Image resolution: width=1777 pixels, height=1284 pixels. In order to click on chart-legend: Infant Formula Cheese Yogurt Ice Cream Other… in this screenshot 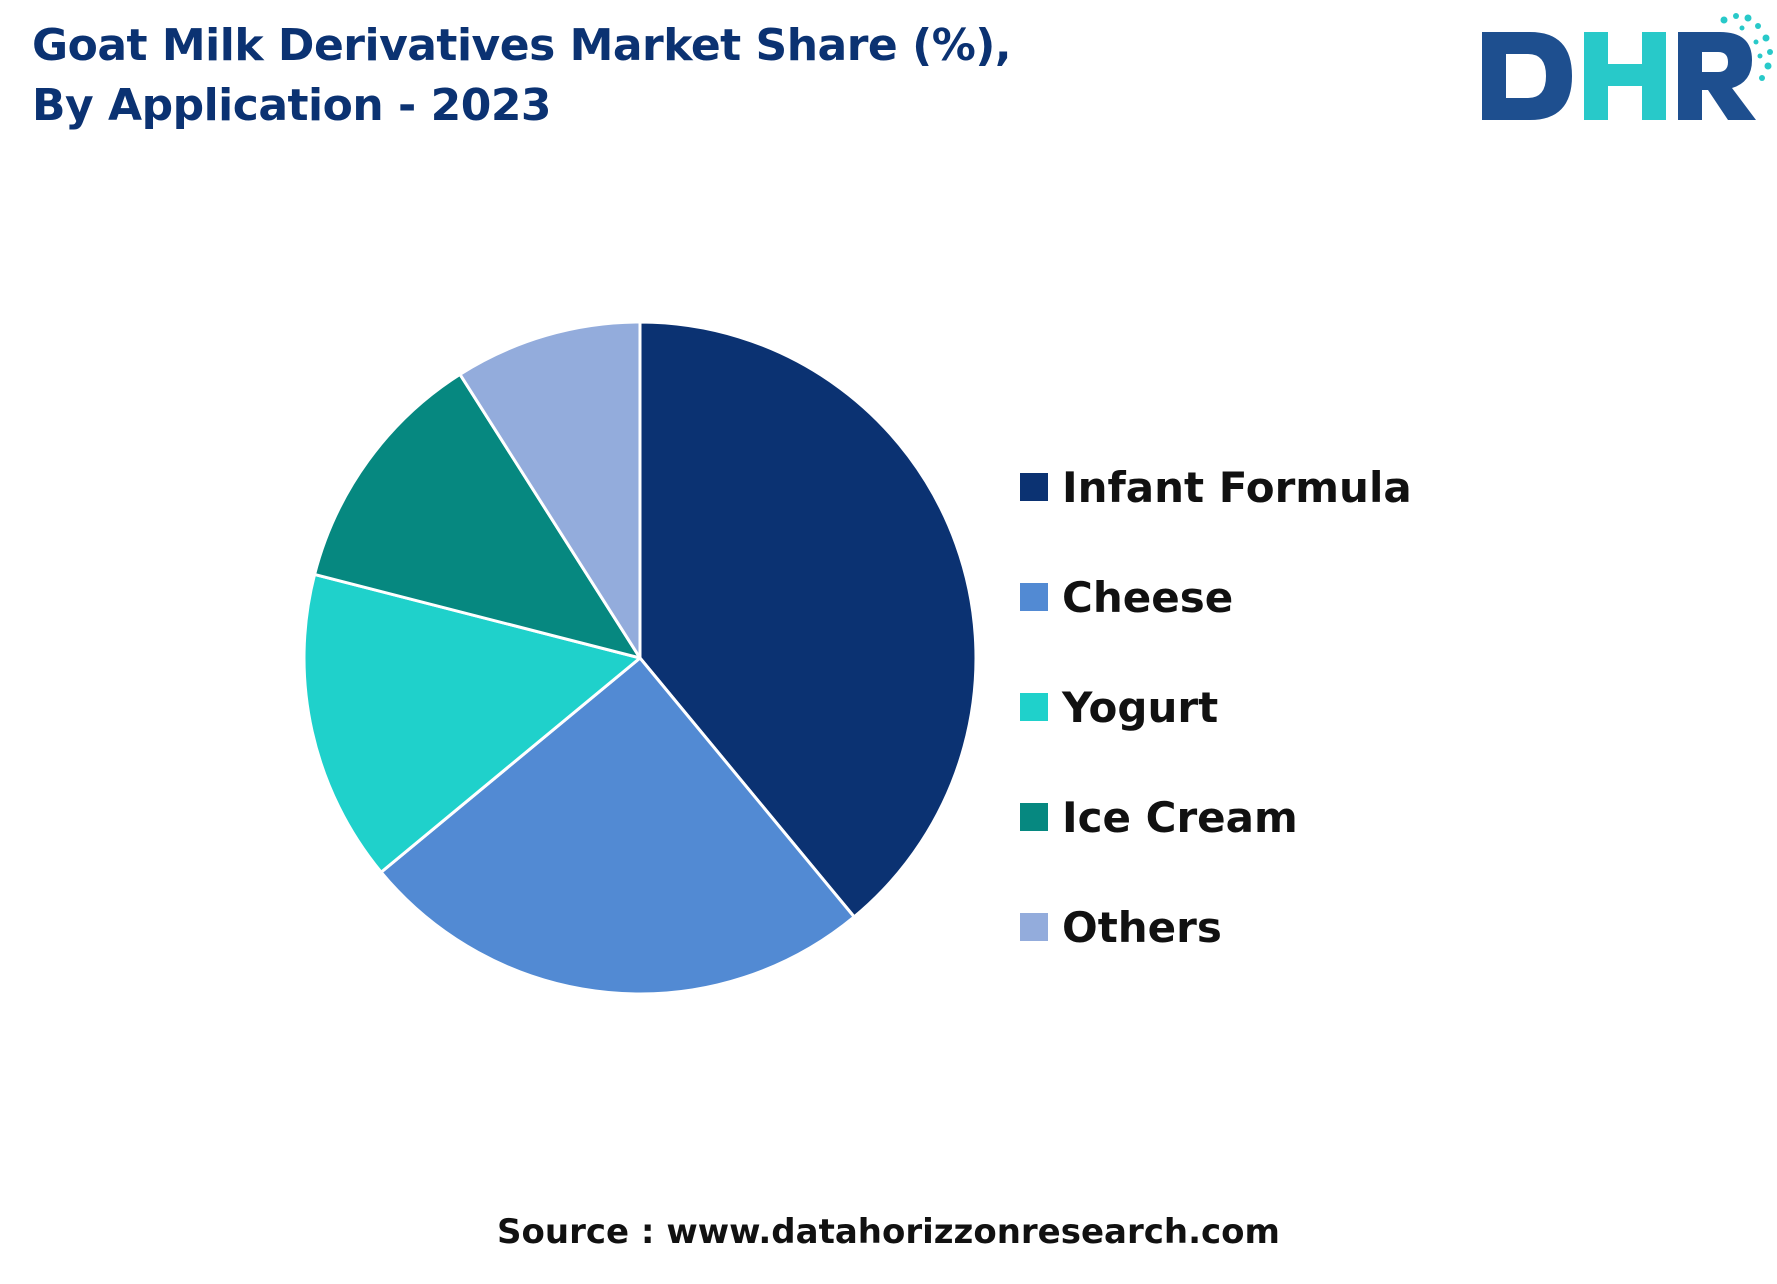, I will do `click(1216, 707)`.